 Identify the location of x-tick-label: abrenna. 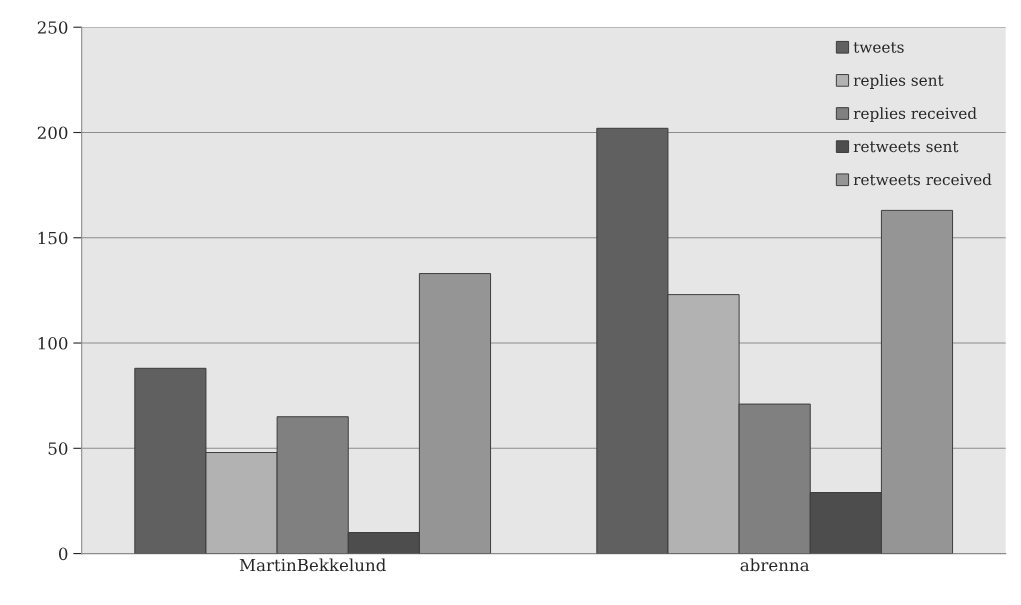
(775, 565).